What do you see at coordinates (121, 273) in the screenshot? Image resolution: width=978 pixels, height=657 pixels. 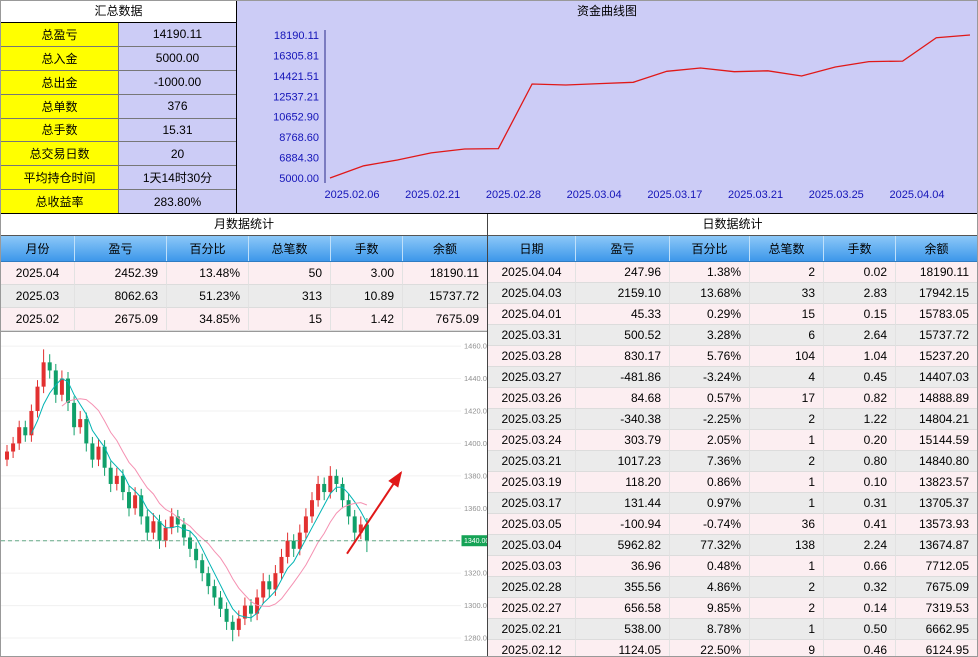 I see `table-cell: 2452.39` at bounding box center [121, 273].